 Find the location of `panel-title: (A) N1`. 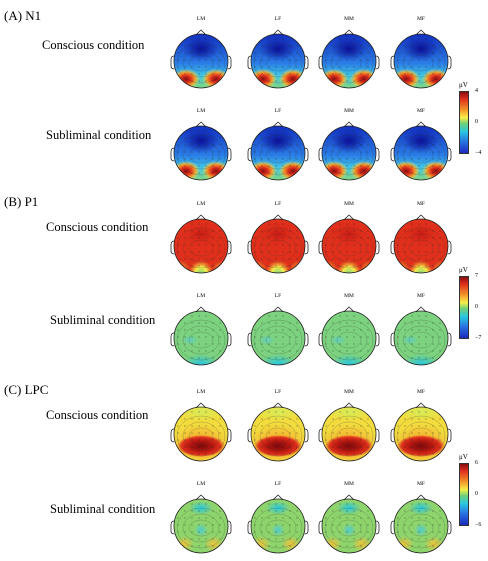

panel-title: (A) N1 is located at coordinates (23, 15).